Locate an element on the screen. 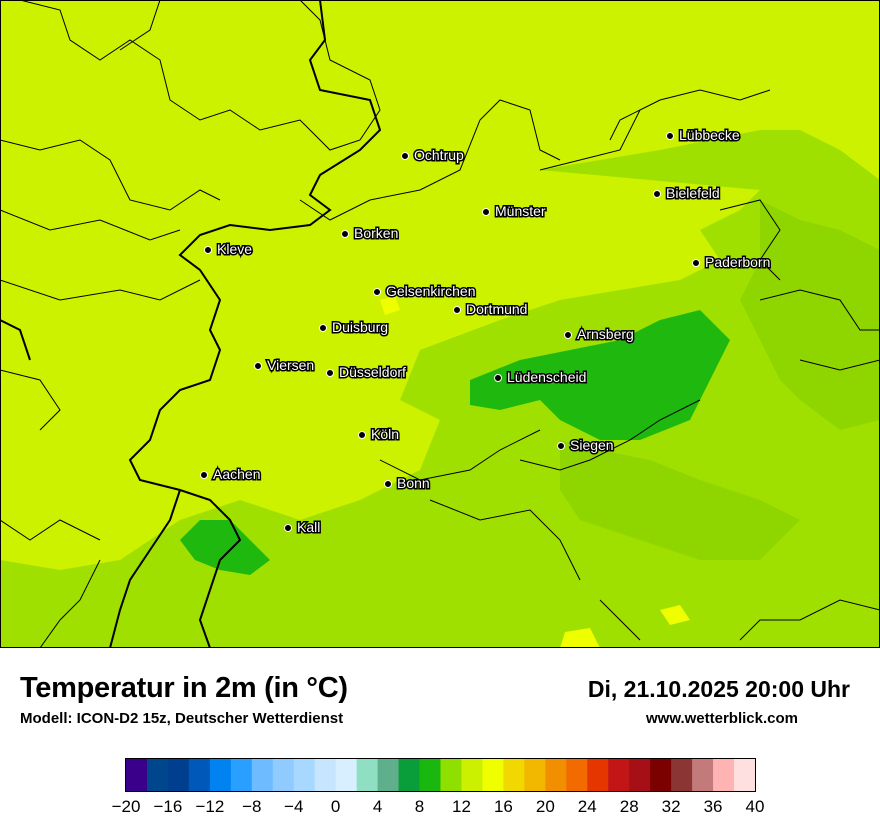 The image size is (880, 835). legend-tick-label: 16 is located at coordinates (503, 806).